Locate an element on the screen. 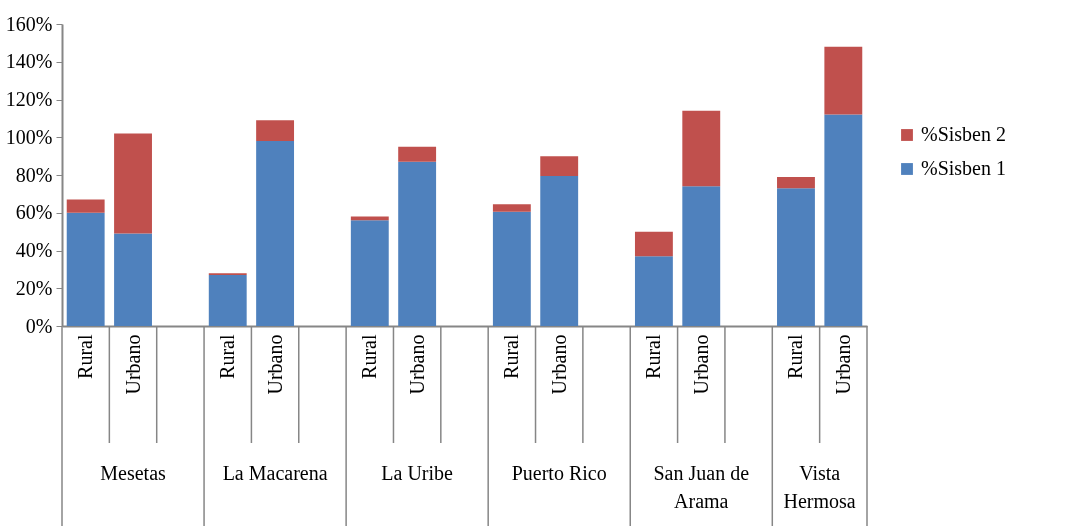 Image resolution: width=1075 pixels, height=526 pixels. text: La Macarena is located at coordinates (275, 473).